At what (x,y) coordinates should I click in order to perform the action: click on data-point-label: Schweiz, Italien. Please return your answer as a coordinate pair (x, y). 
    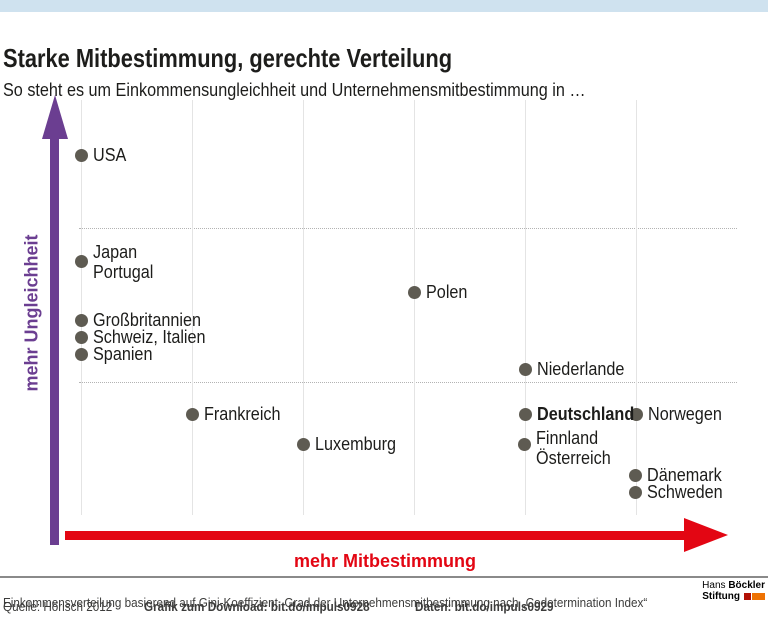
    Looking at the image, I should click on (149, 337).